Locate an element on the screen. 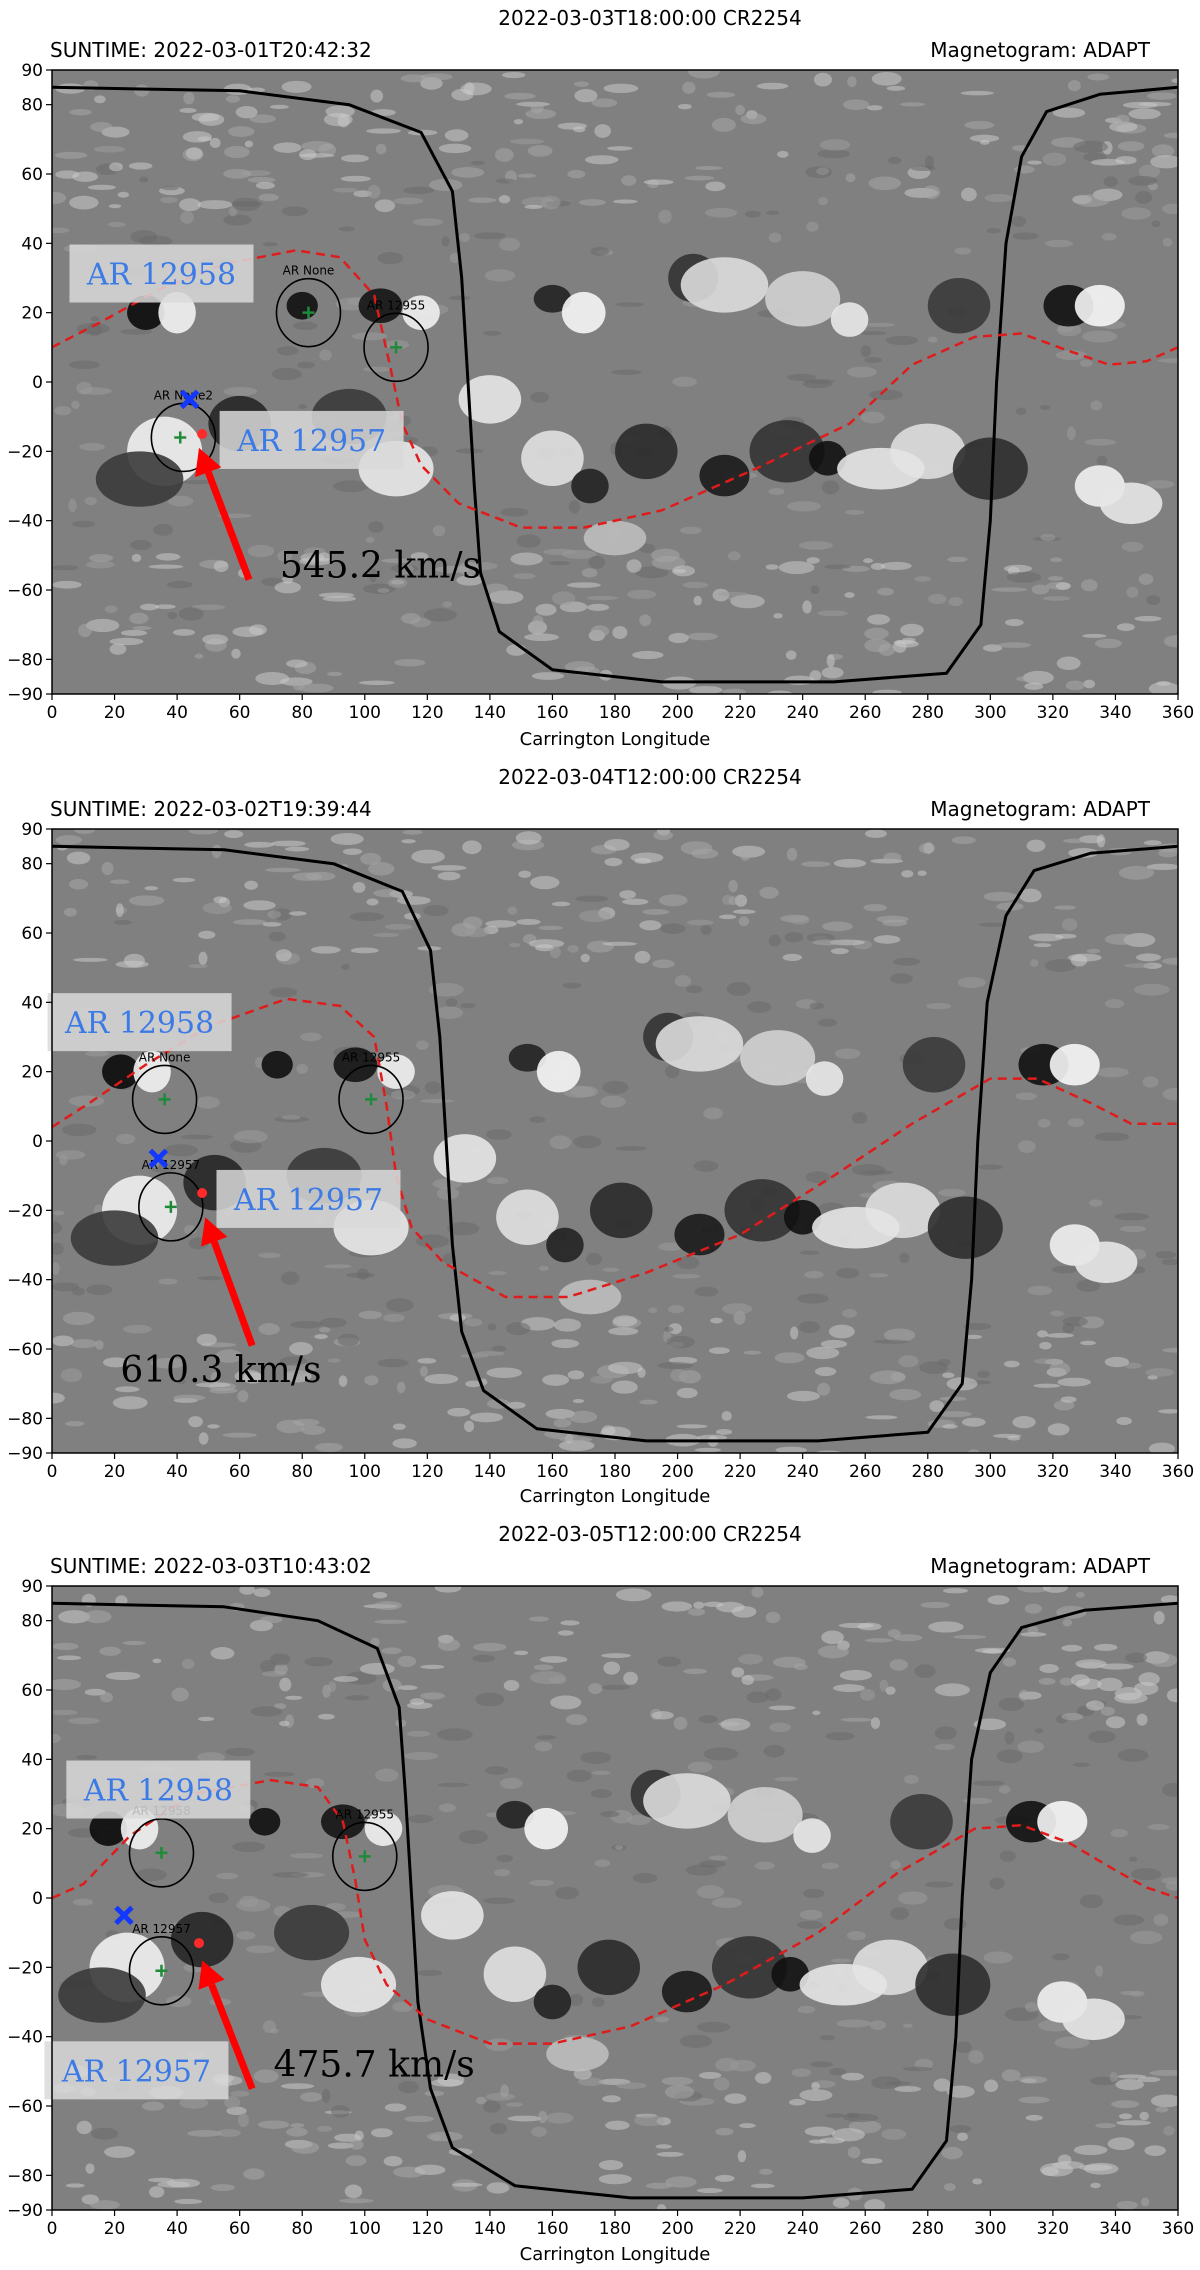 This screenshot has width=1200, height=2270. x-tick-label: 100 is located at coordinates (365, 1472).